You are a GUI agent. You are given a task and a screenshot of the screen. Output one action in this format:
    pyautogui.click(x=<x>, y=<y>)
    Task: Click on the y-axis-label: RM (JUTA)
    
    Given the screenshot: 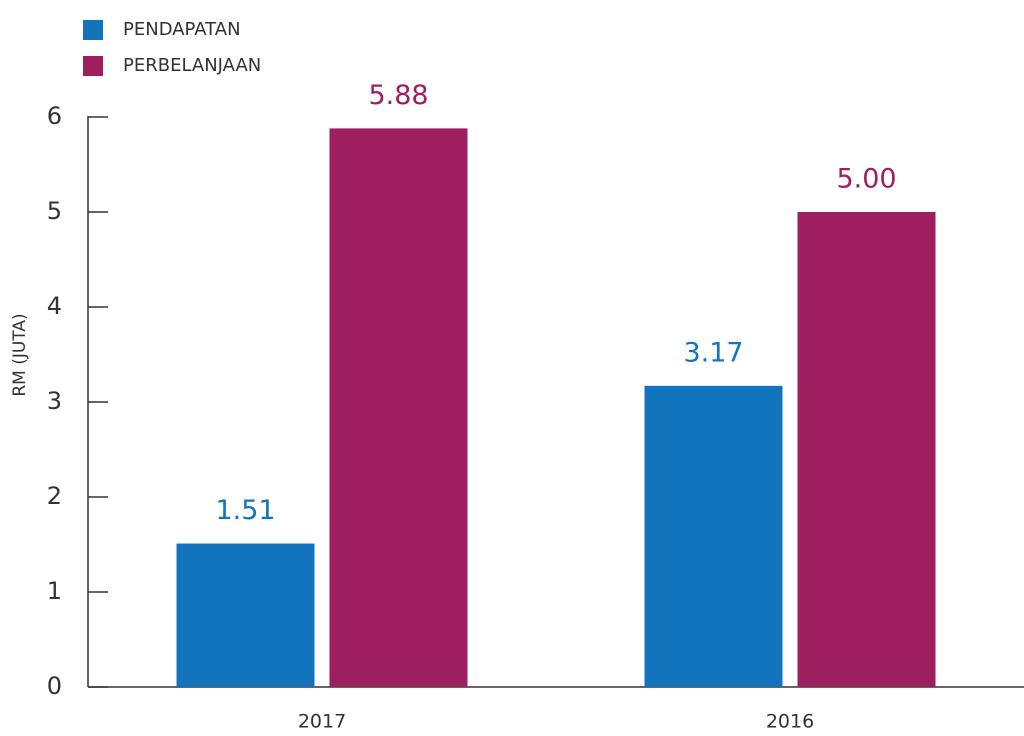 What is the action you would take?
    pyautogui.click(x=20, y=354)
    